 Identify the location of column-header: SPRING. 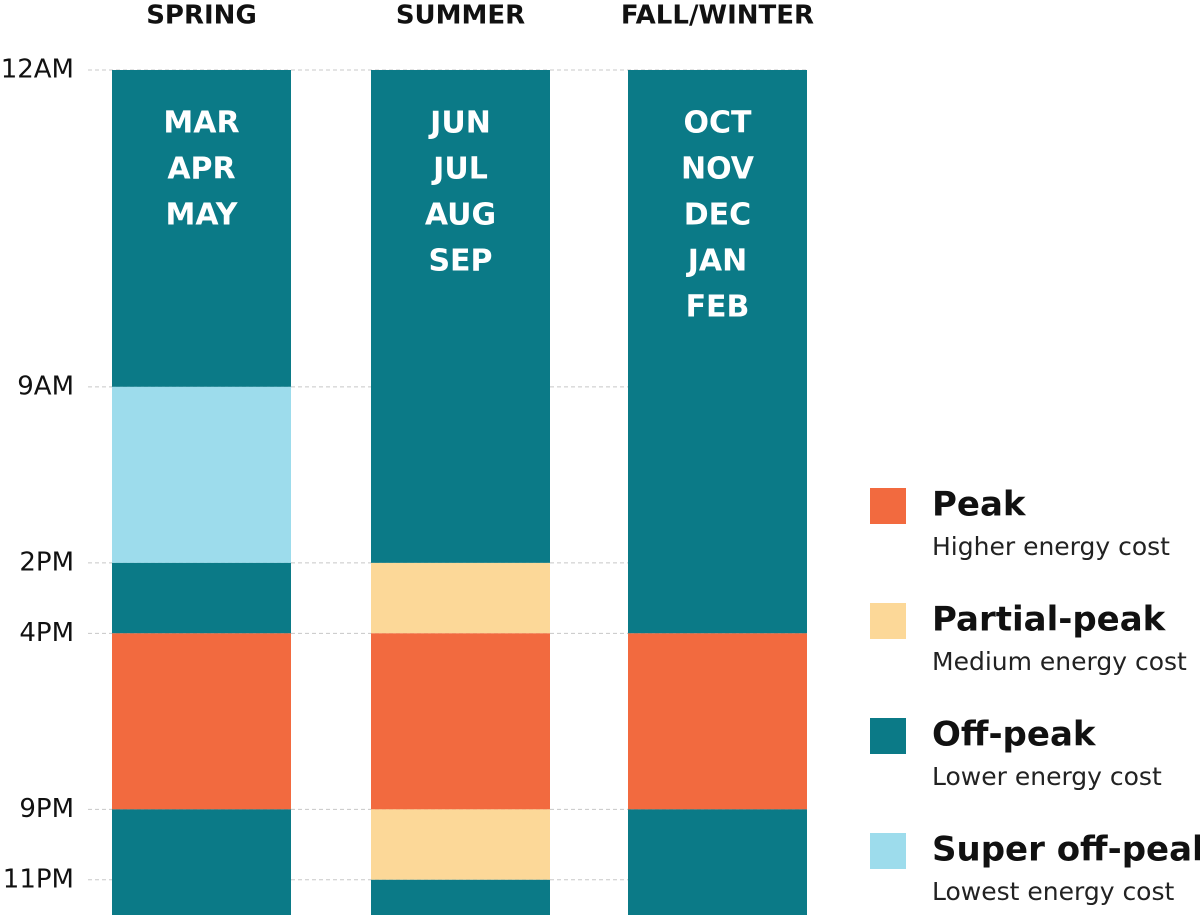
(201, 16).